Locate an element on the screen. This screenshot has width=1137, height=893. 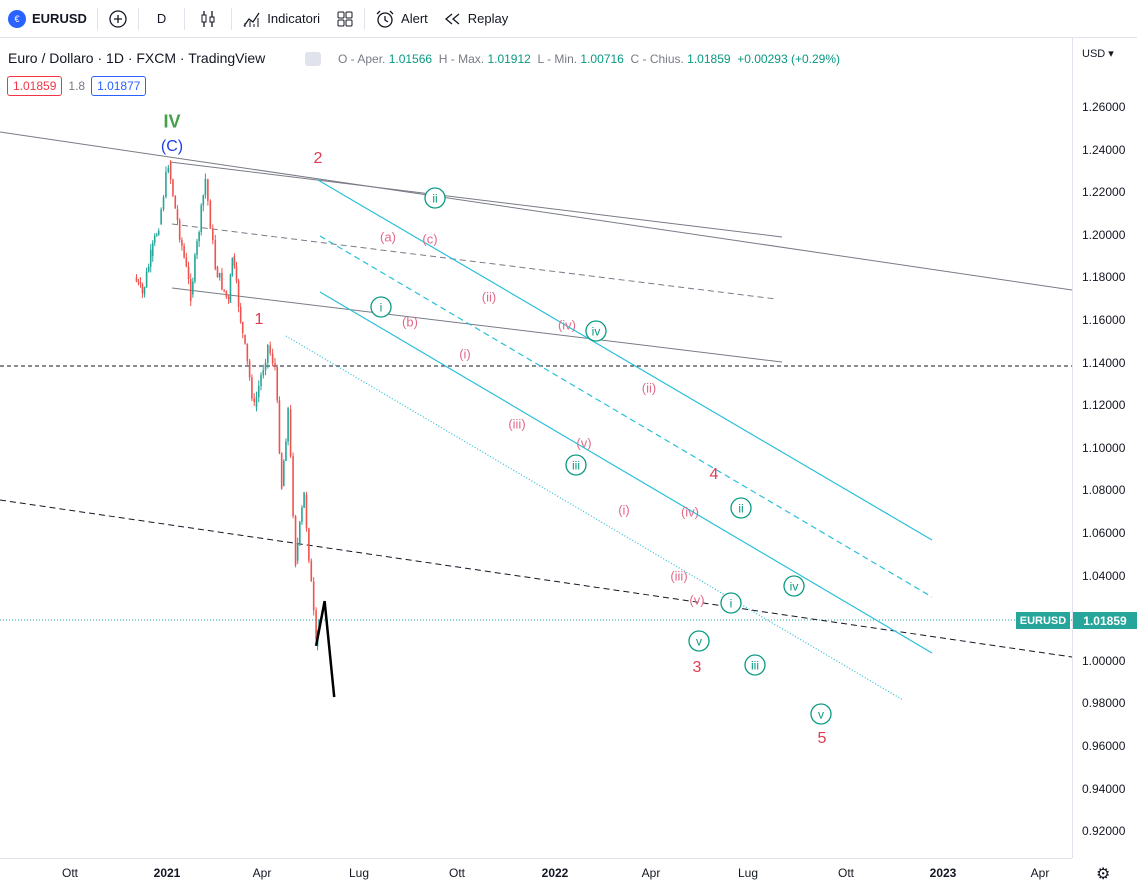
templates-button is located at coordinates (345, 19).